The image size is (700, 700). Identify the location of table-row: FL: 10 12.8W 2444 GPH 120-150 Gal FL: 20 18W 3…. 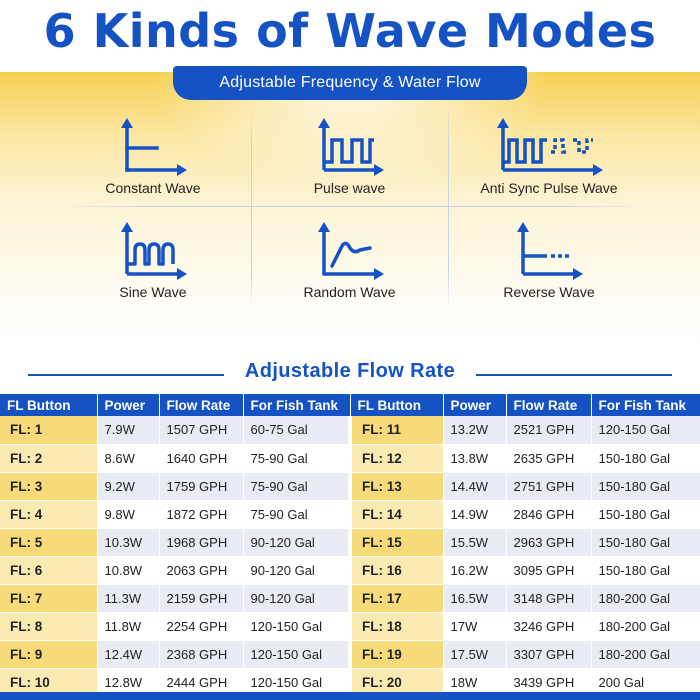
(350, 682).